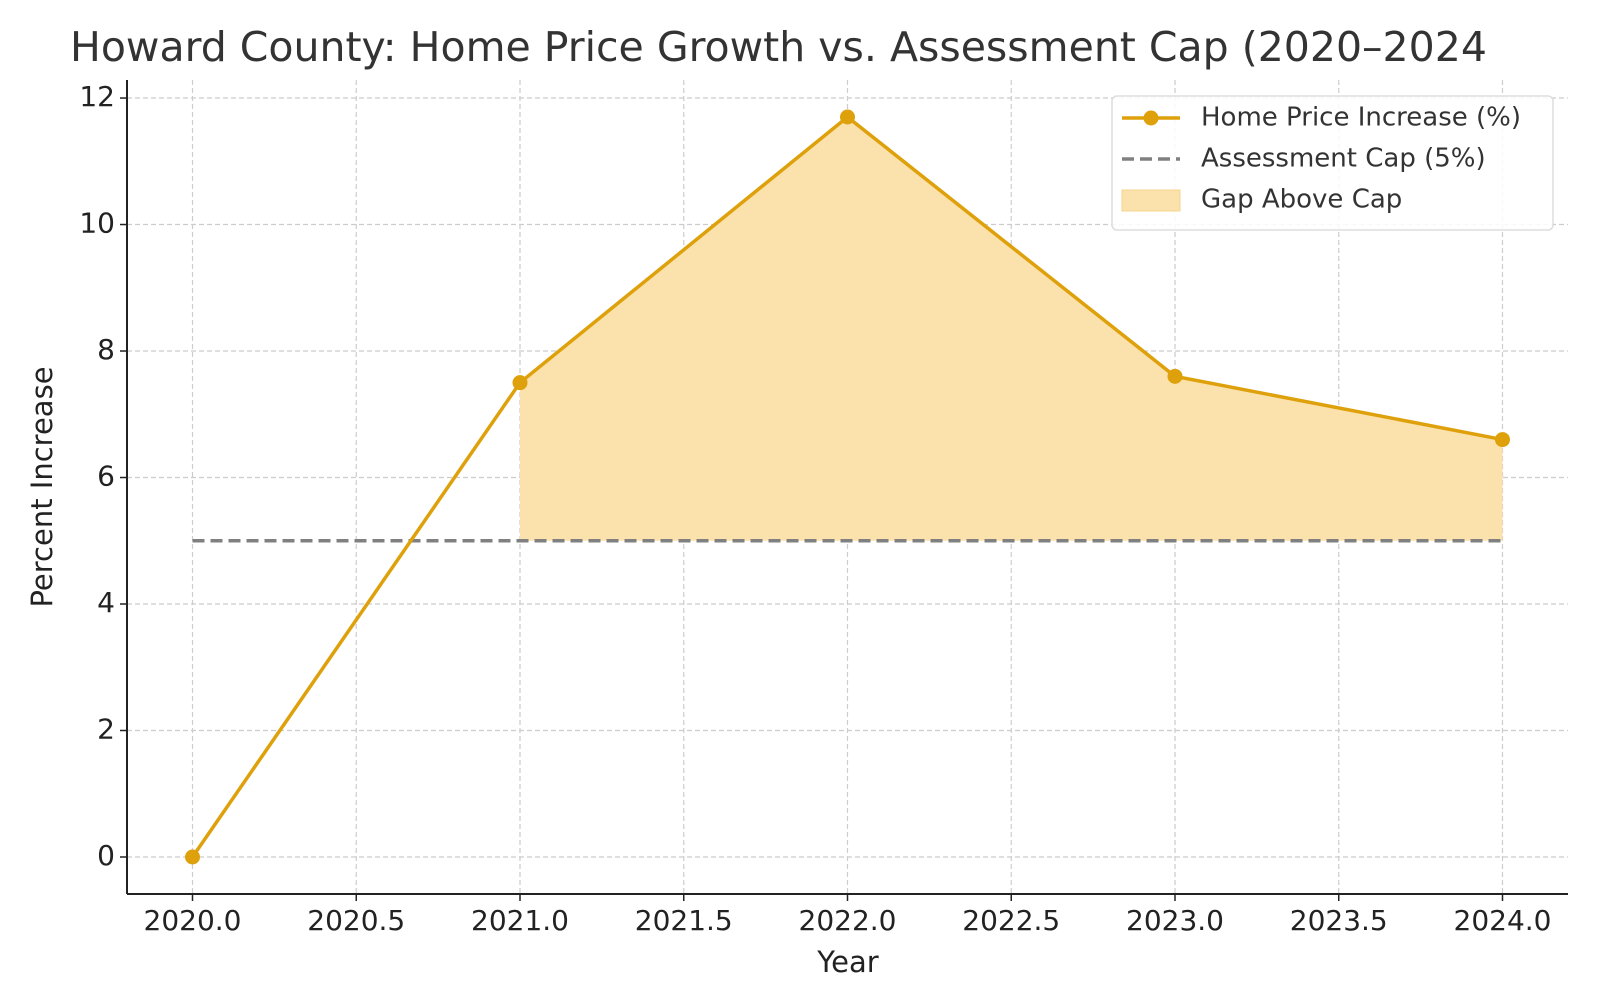  What do you see at coordinates (1503, 920) in the screenshot?
I see `x-tick-label: 2024.0` at bounding box center [1503, 920].